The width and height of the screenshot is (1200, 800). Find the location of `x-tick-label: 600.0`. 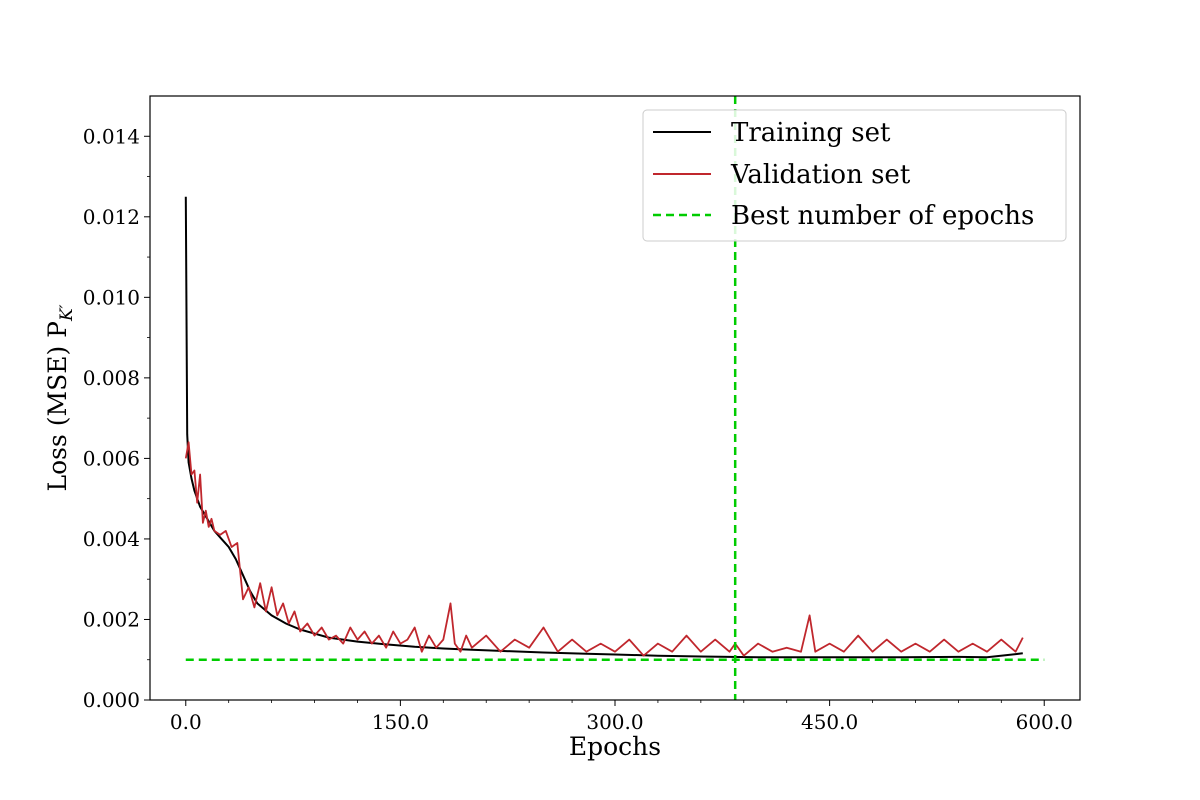

x-tick-label: 600.0 is located at coordinates (1044, 722).